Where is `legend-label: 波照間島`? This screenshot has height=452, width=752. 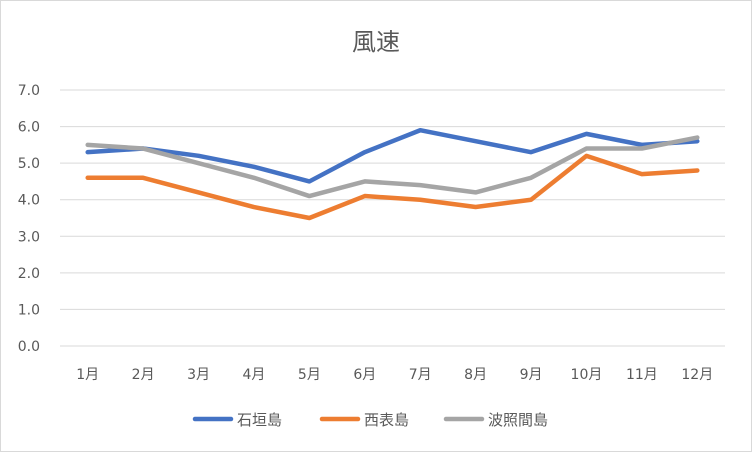 legend-label: 波照間島 is located at coordinates (518, 420).